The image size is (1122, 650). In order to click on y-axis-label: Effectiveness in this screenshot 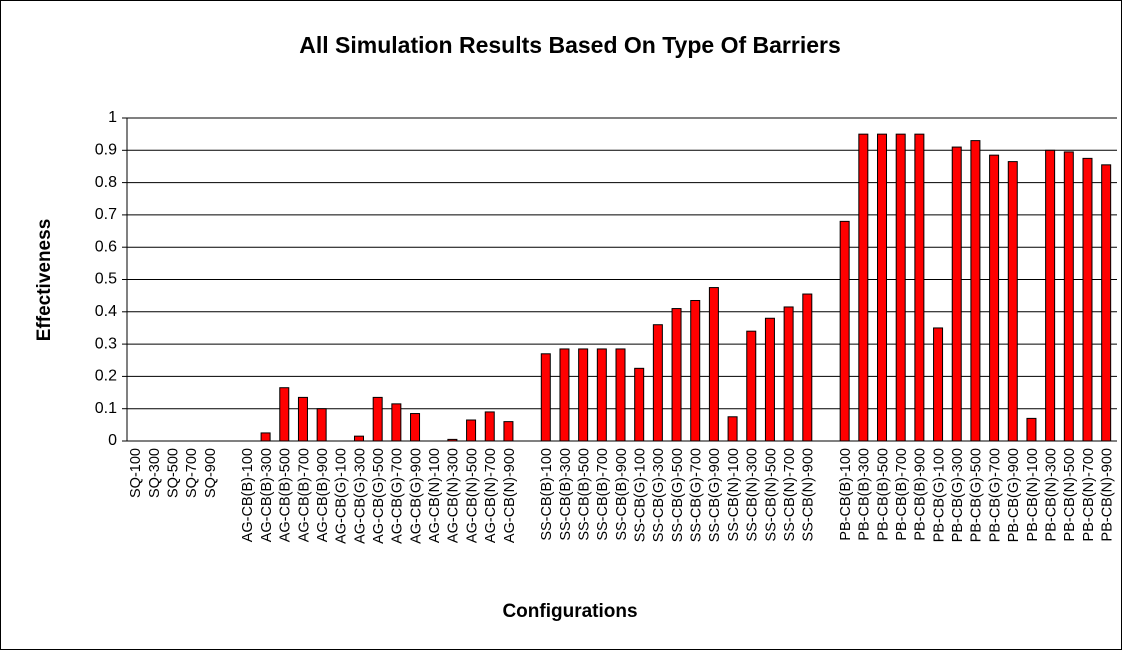, I will do `click(44, 280)`.